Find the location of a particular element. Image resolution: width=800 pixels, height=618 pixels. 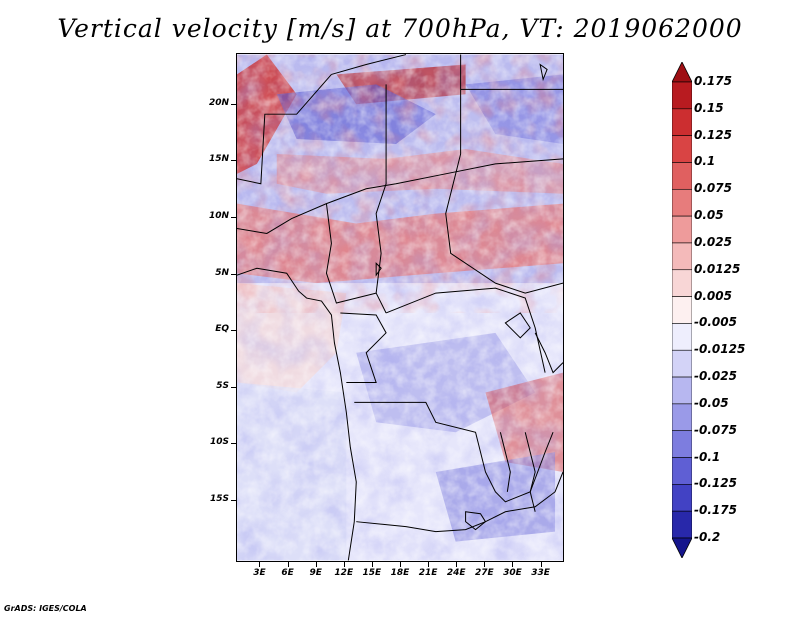

colorbar-label: 0.005 is located at coordinates (713, 295).